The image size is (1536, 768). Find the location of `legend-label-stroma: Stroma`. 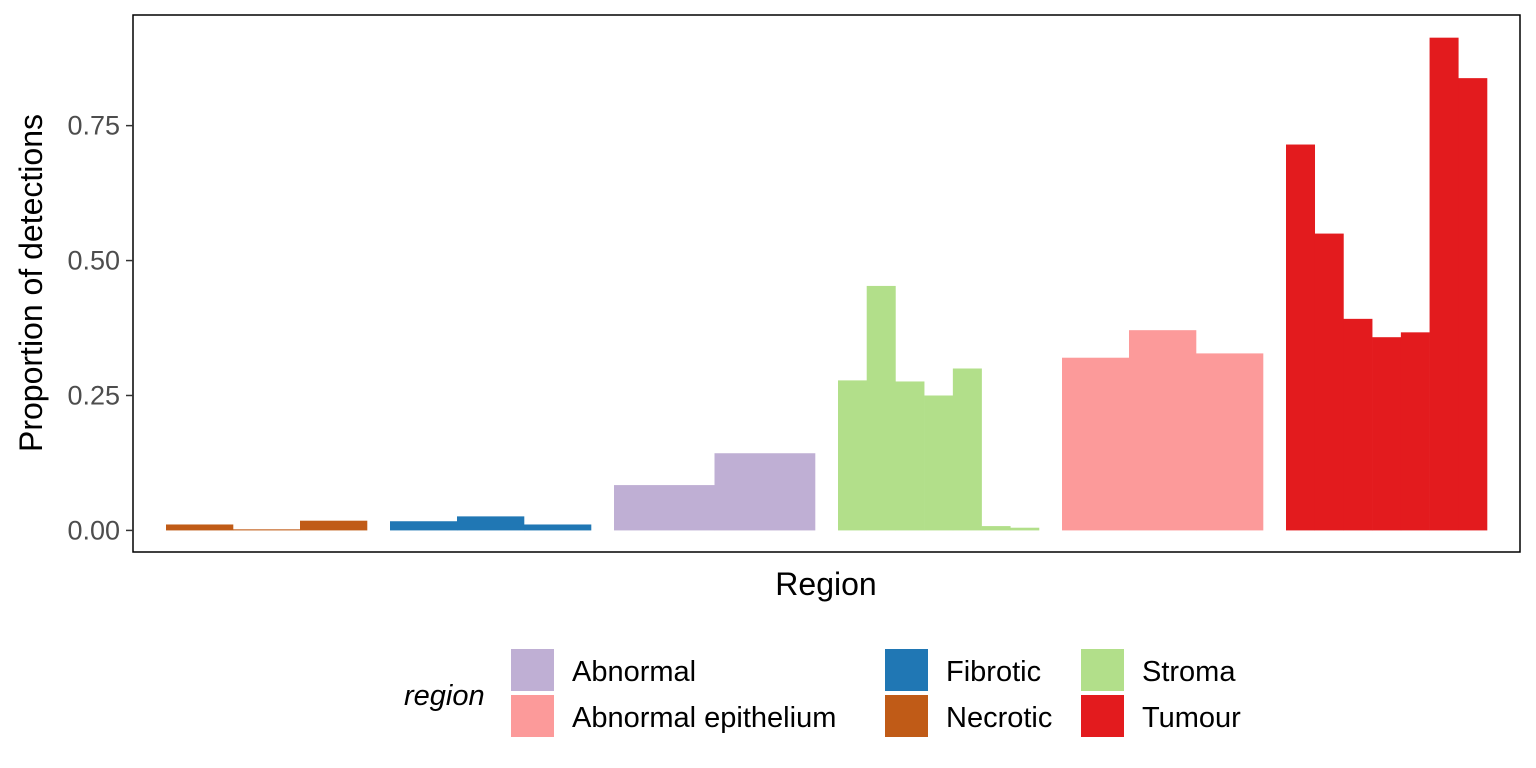

legend-label-stroma: Stroma is located at coordinates (1189, 672).